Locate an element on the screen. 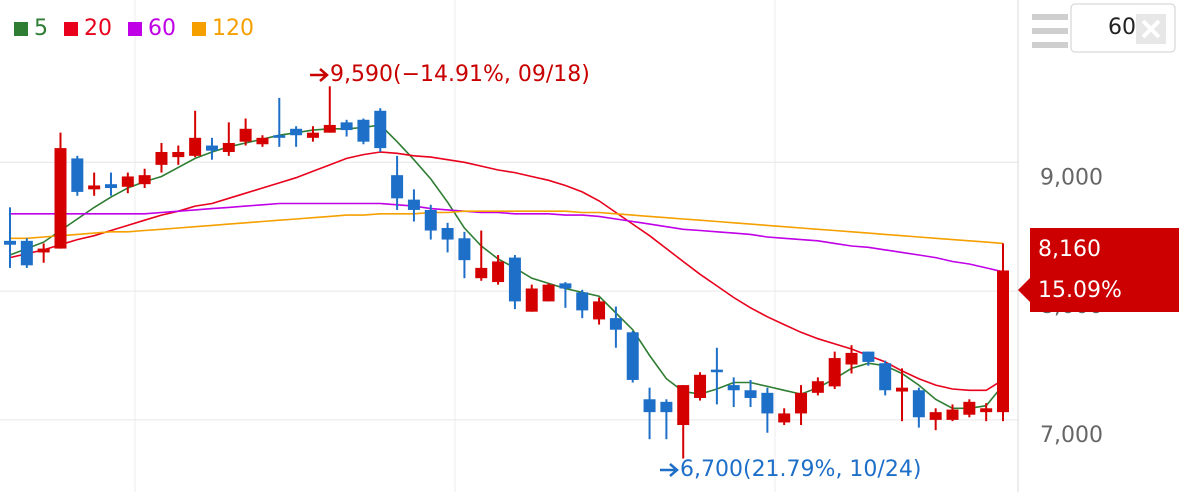 The width and height of the screenshot is (1179, 496). legend-label: 20 is located at coordinates (98, 28).